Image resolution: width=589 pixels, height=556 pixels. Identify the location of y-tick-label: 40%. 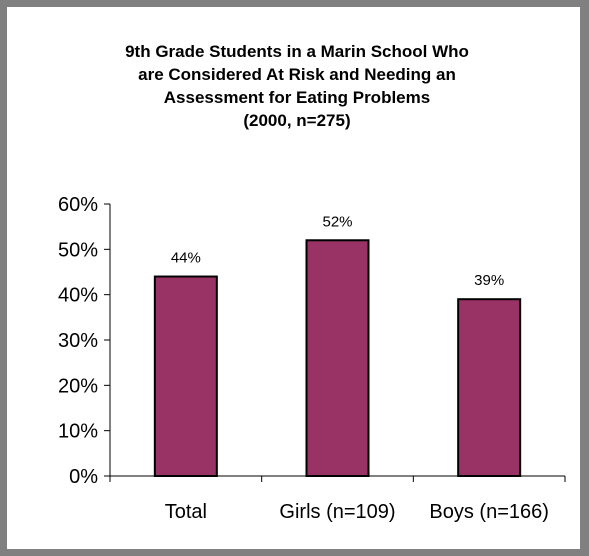
(78, 296).